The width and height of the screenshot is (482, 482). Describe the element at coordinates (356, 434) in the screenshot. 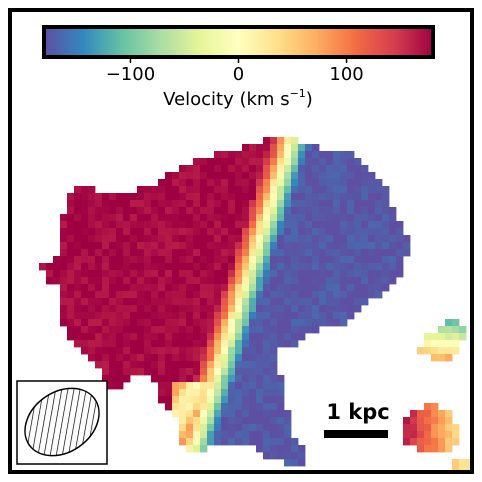

I see `scale-bar-line` at that location.